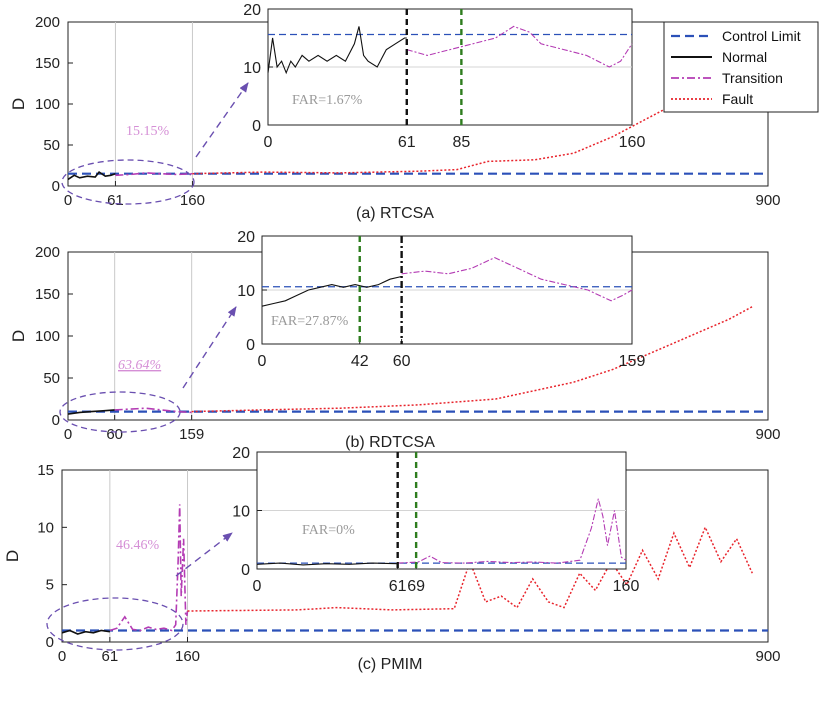 Image resolution: width=830 pixels, height=711 pixels. What do you see at coordinates (310, 321) in the screenshot?
I see `inset-far-label: FAR=27.87%` at bounding box center [310, 321].